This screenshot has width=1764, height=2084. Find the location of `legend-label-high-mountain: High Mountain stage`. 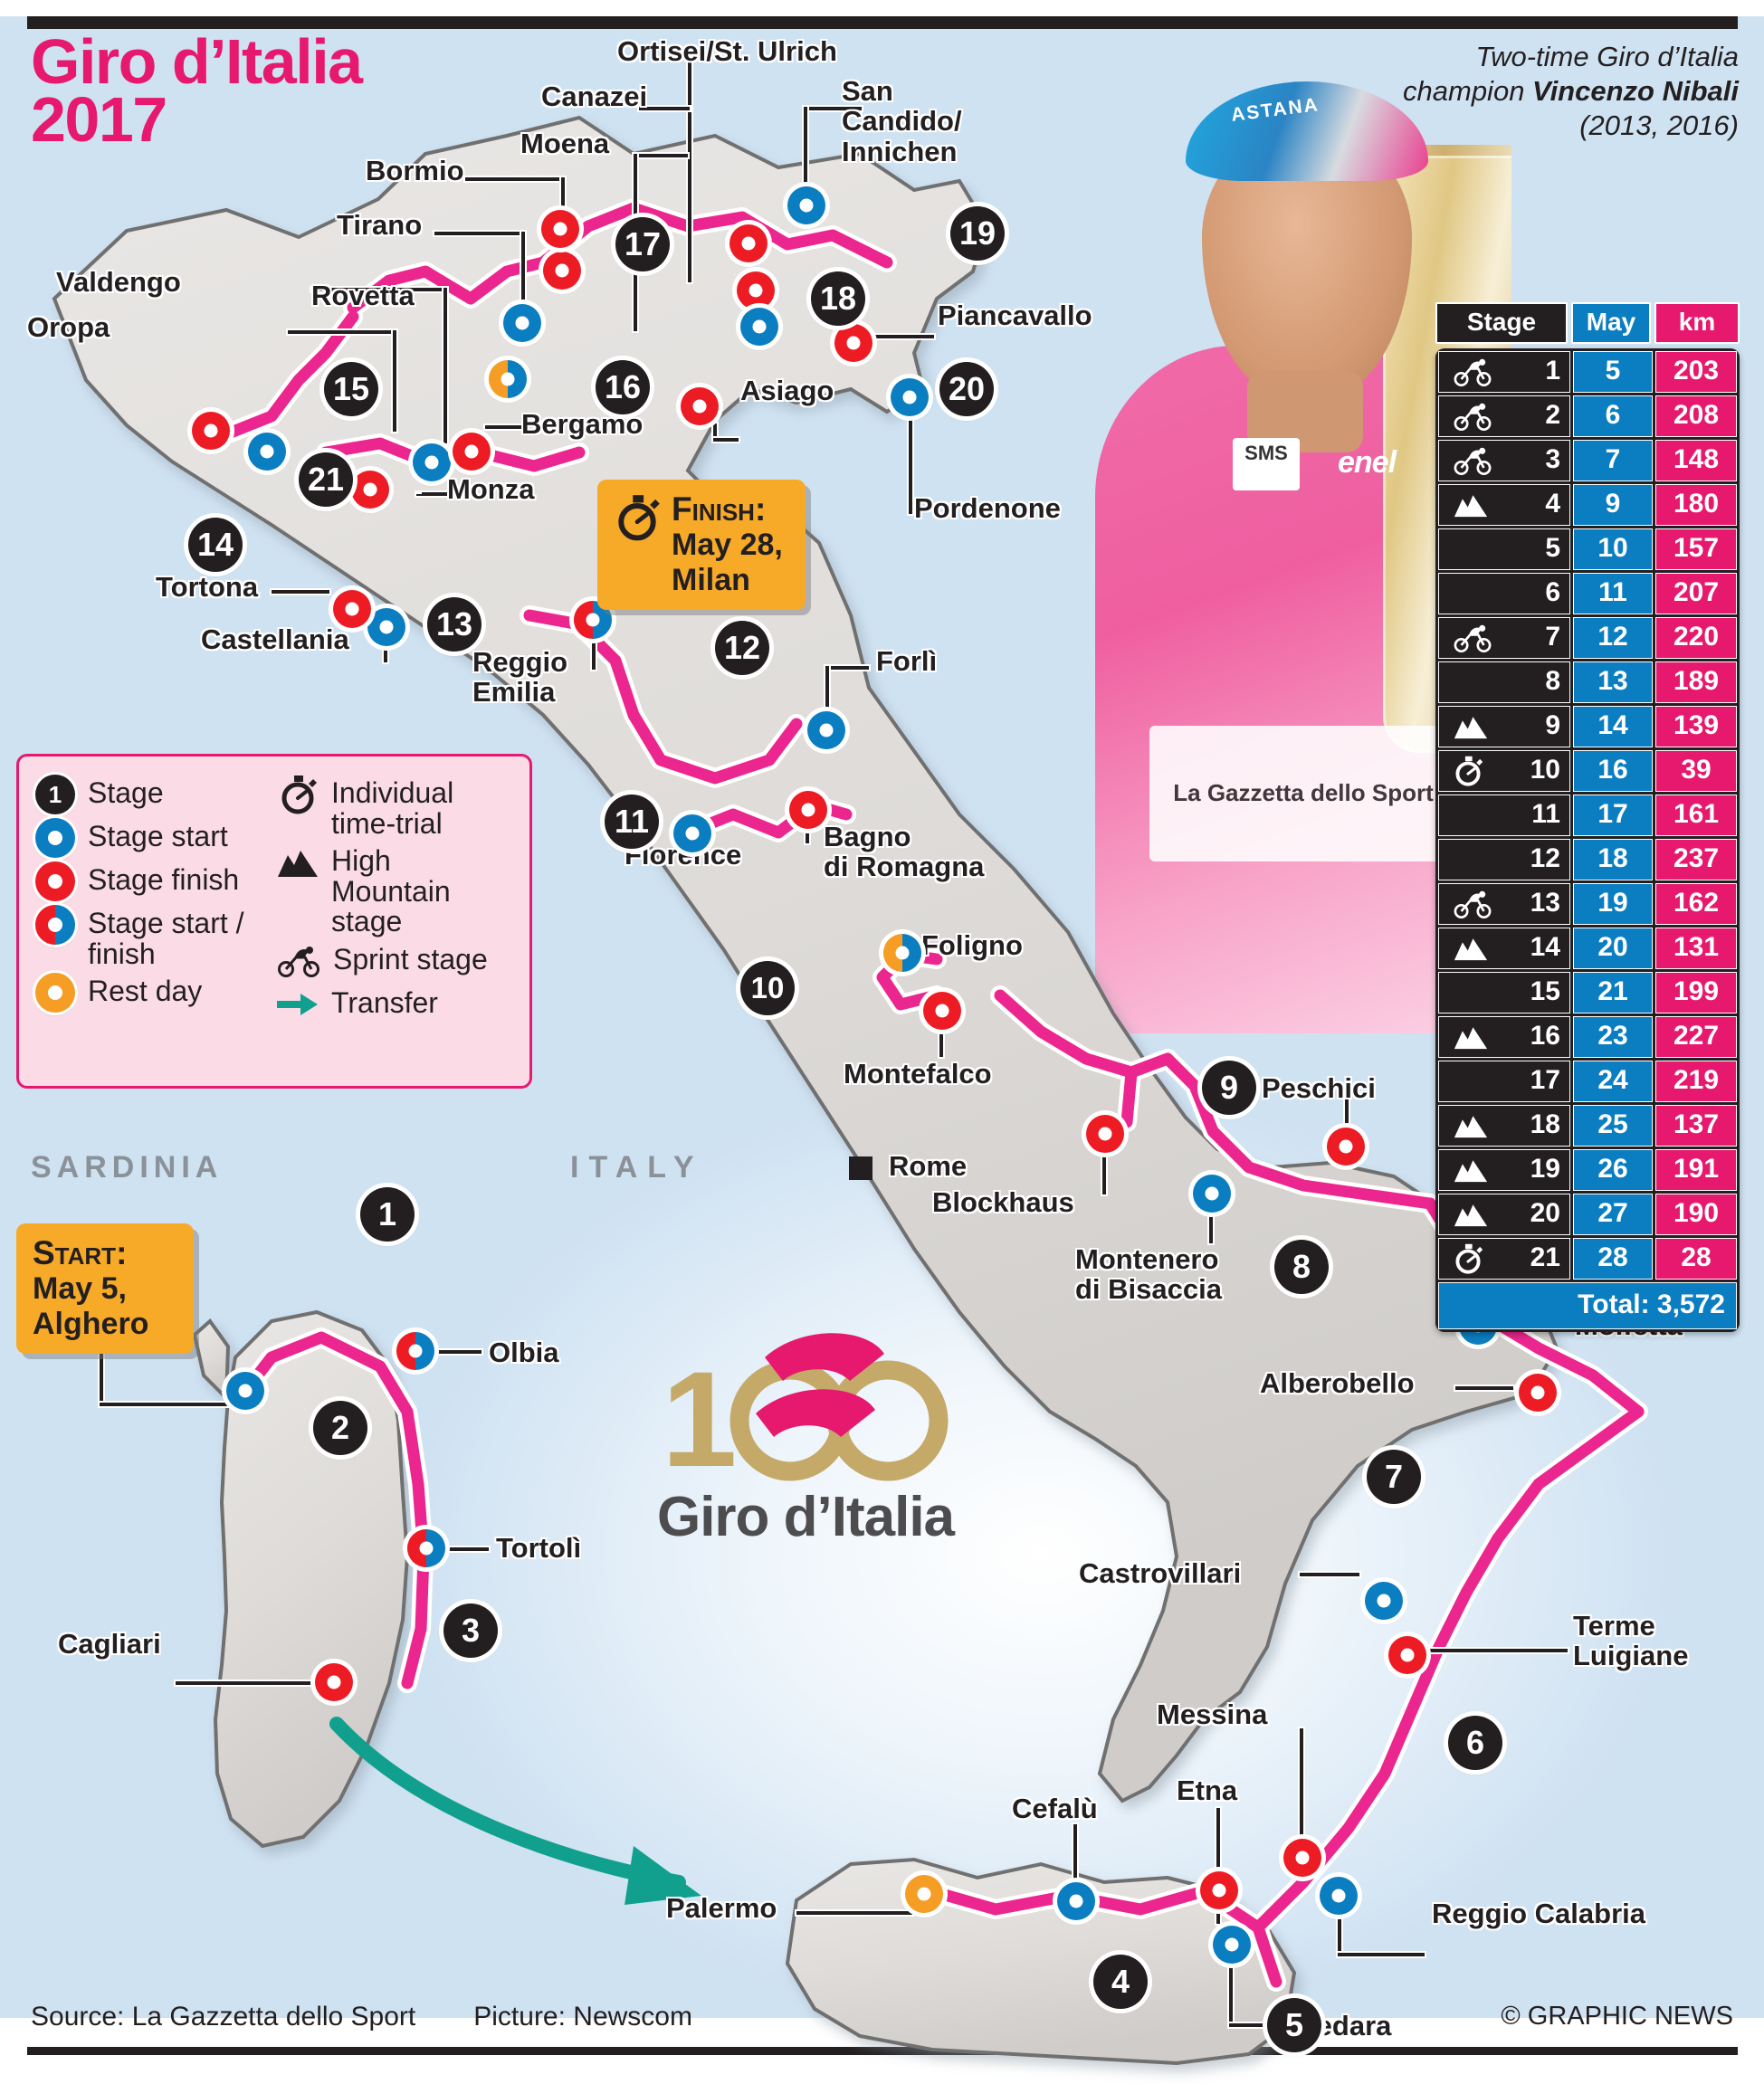

legend-label-high-mountain: High Mountain stage is located at coordinates (391, 891).